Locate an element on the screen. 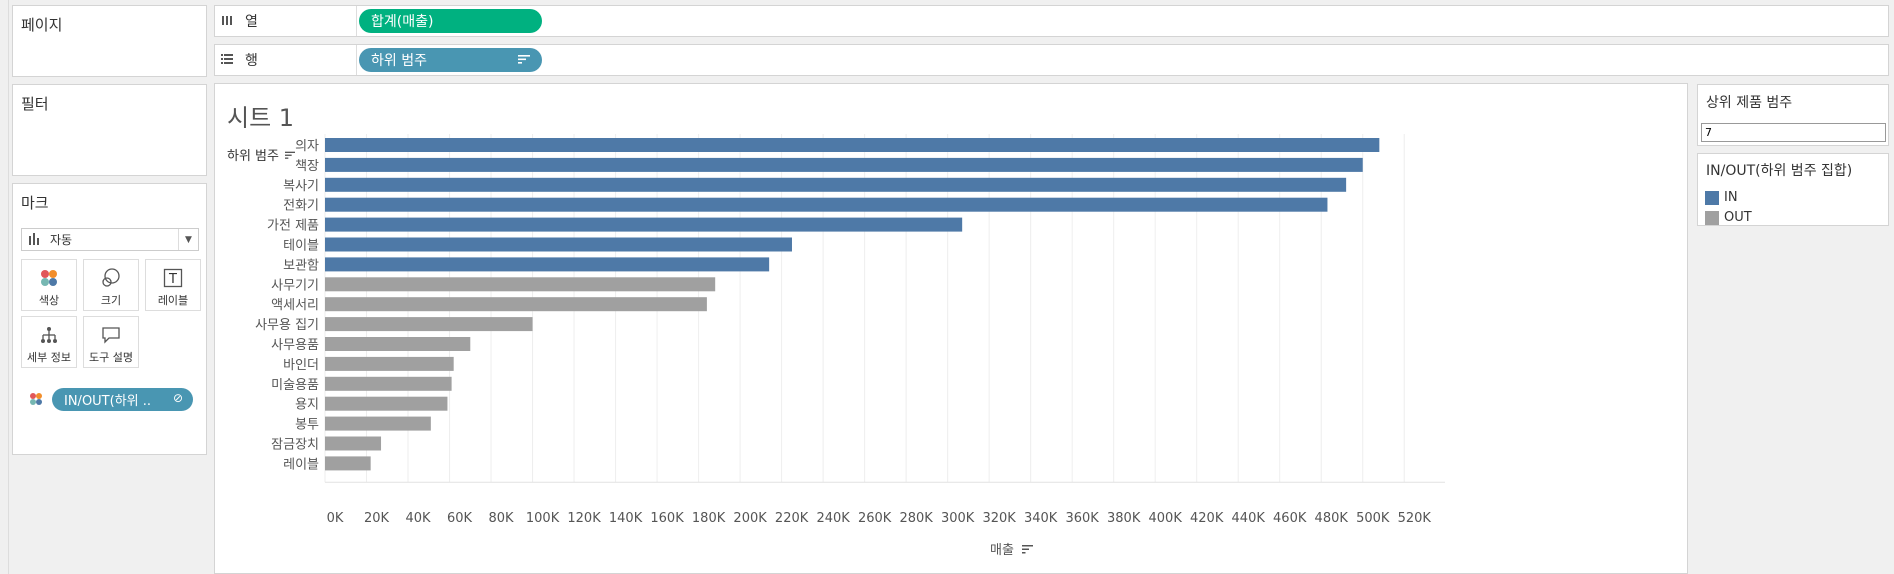  x-tick-label: 240K is located at coordinates (833, 518).